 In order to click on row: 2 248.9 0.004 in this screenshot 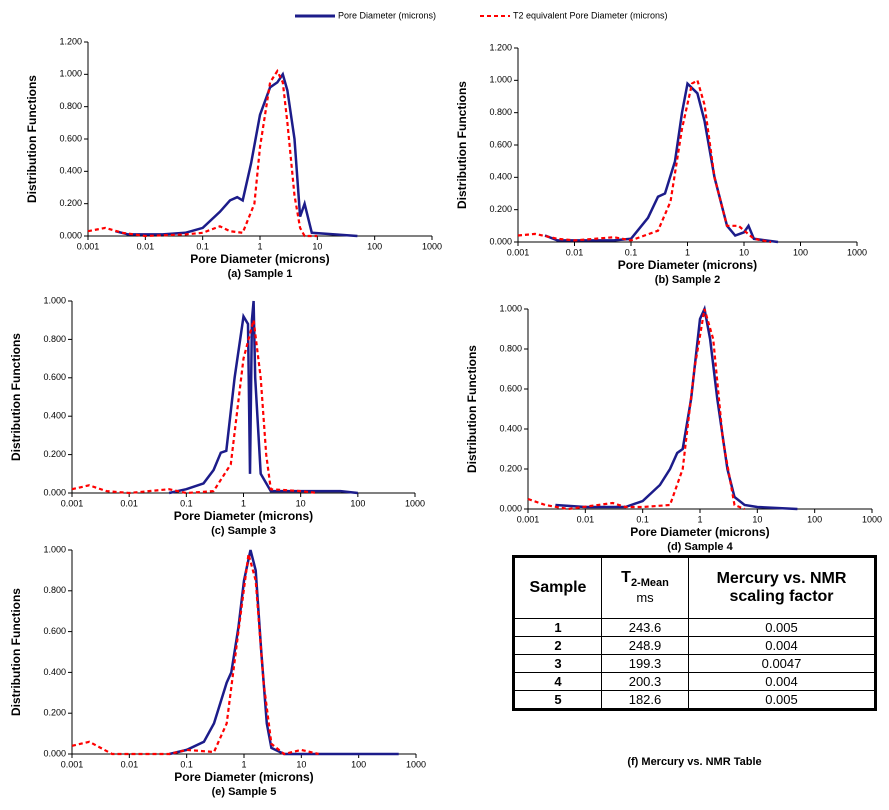, I will do `click(694, 645)`.